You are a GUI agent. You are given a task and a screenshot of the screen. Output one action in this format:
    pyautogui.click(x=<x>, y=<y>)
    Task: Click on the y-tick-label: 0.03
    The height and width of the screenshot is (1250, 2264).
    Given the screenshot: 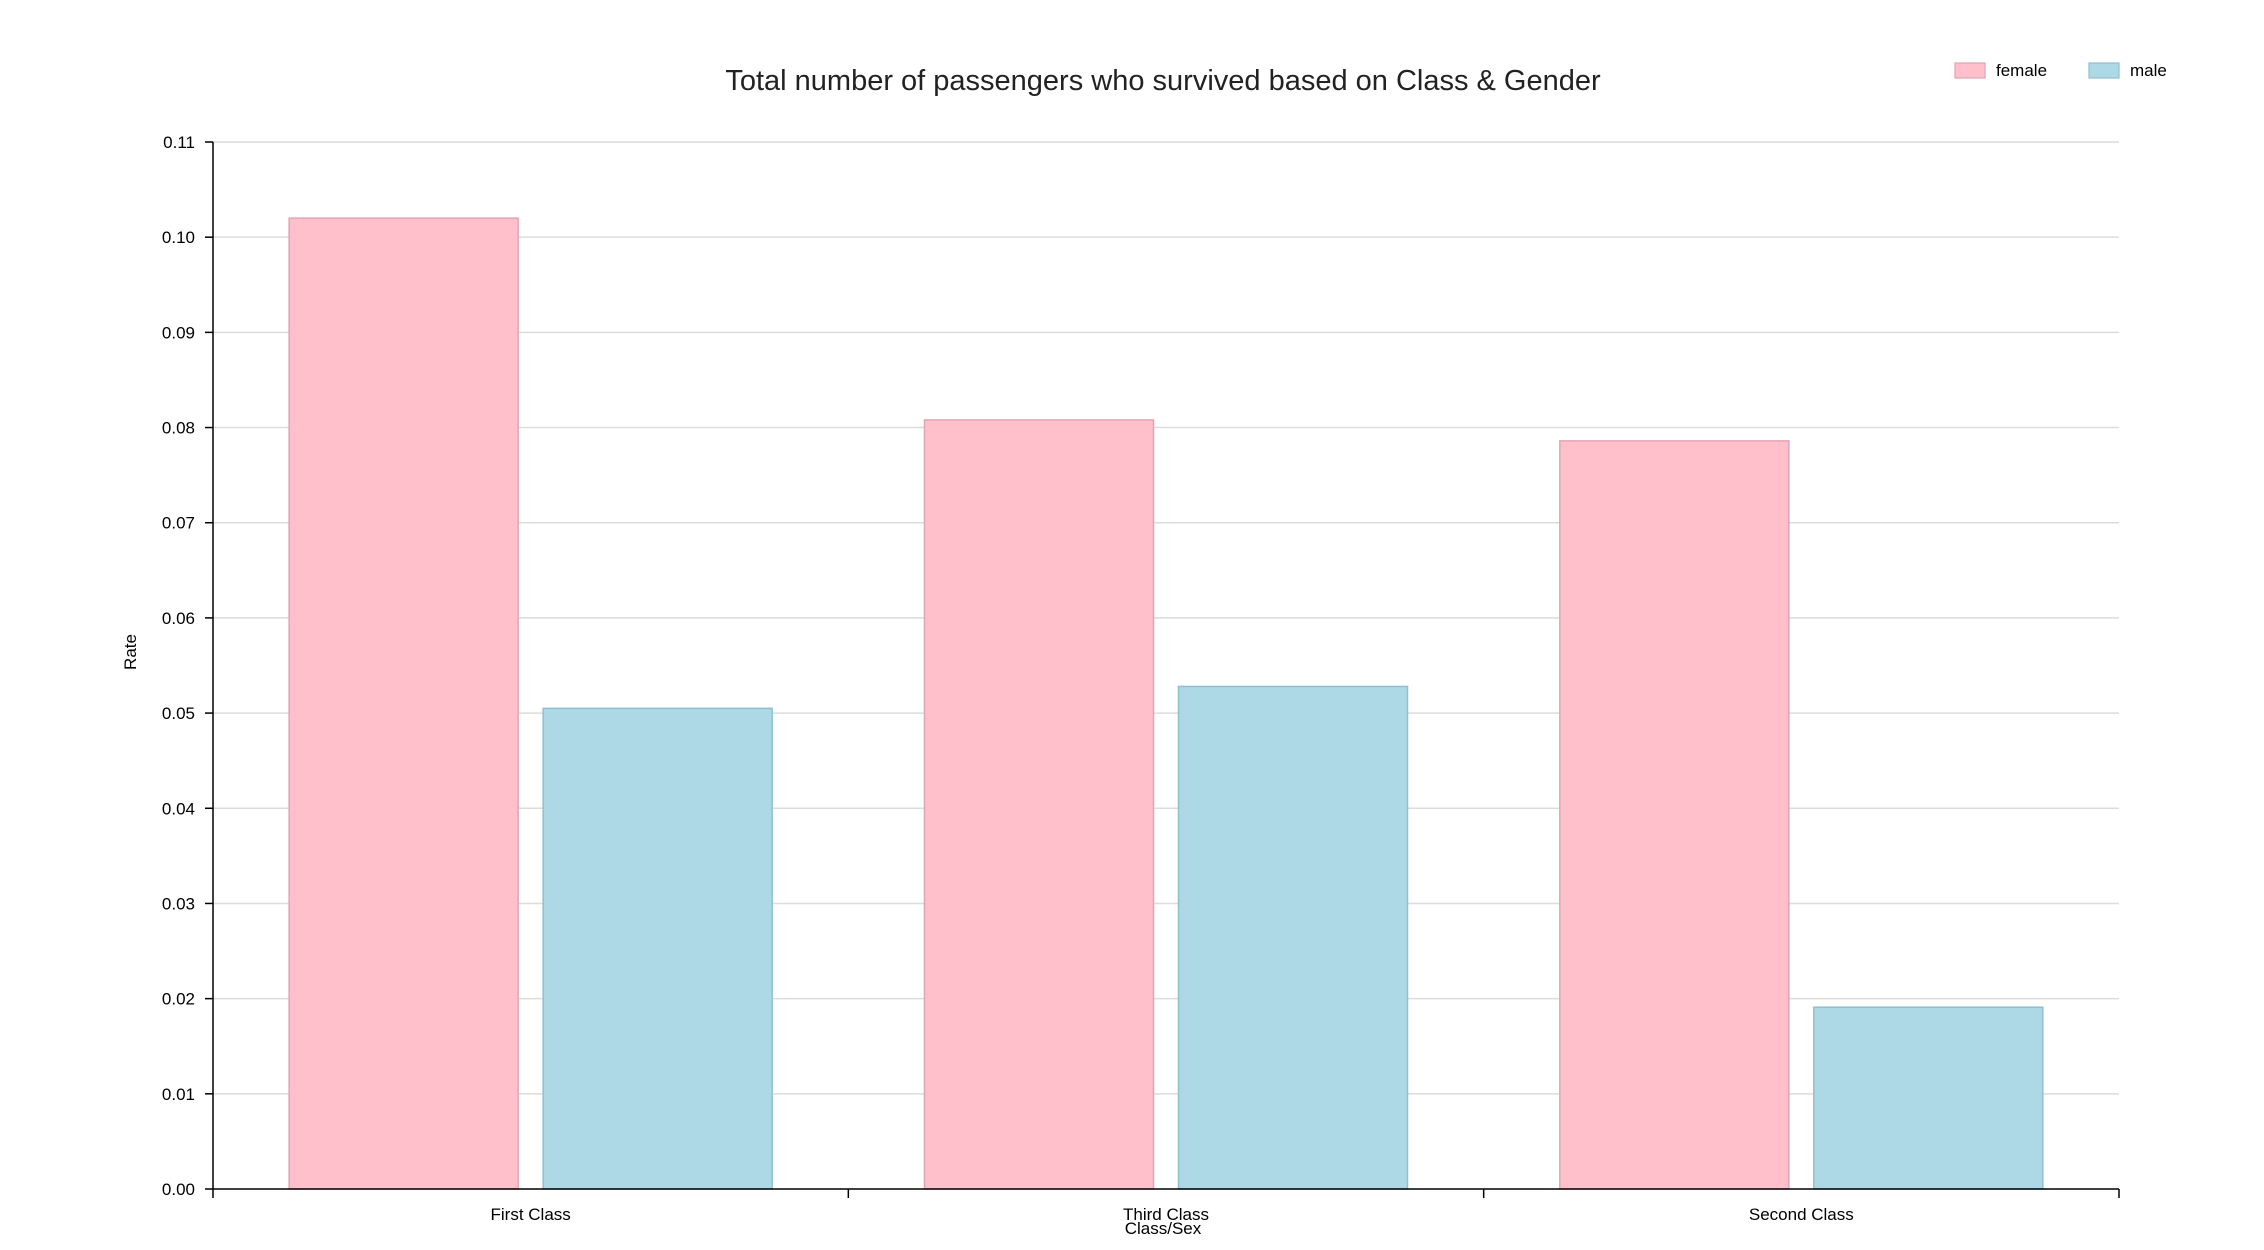 What is the action you would take?
    pyautogui.click(x=178, y=903)
    